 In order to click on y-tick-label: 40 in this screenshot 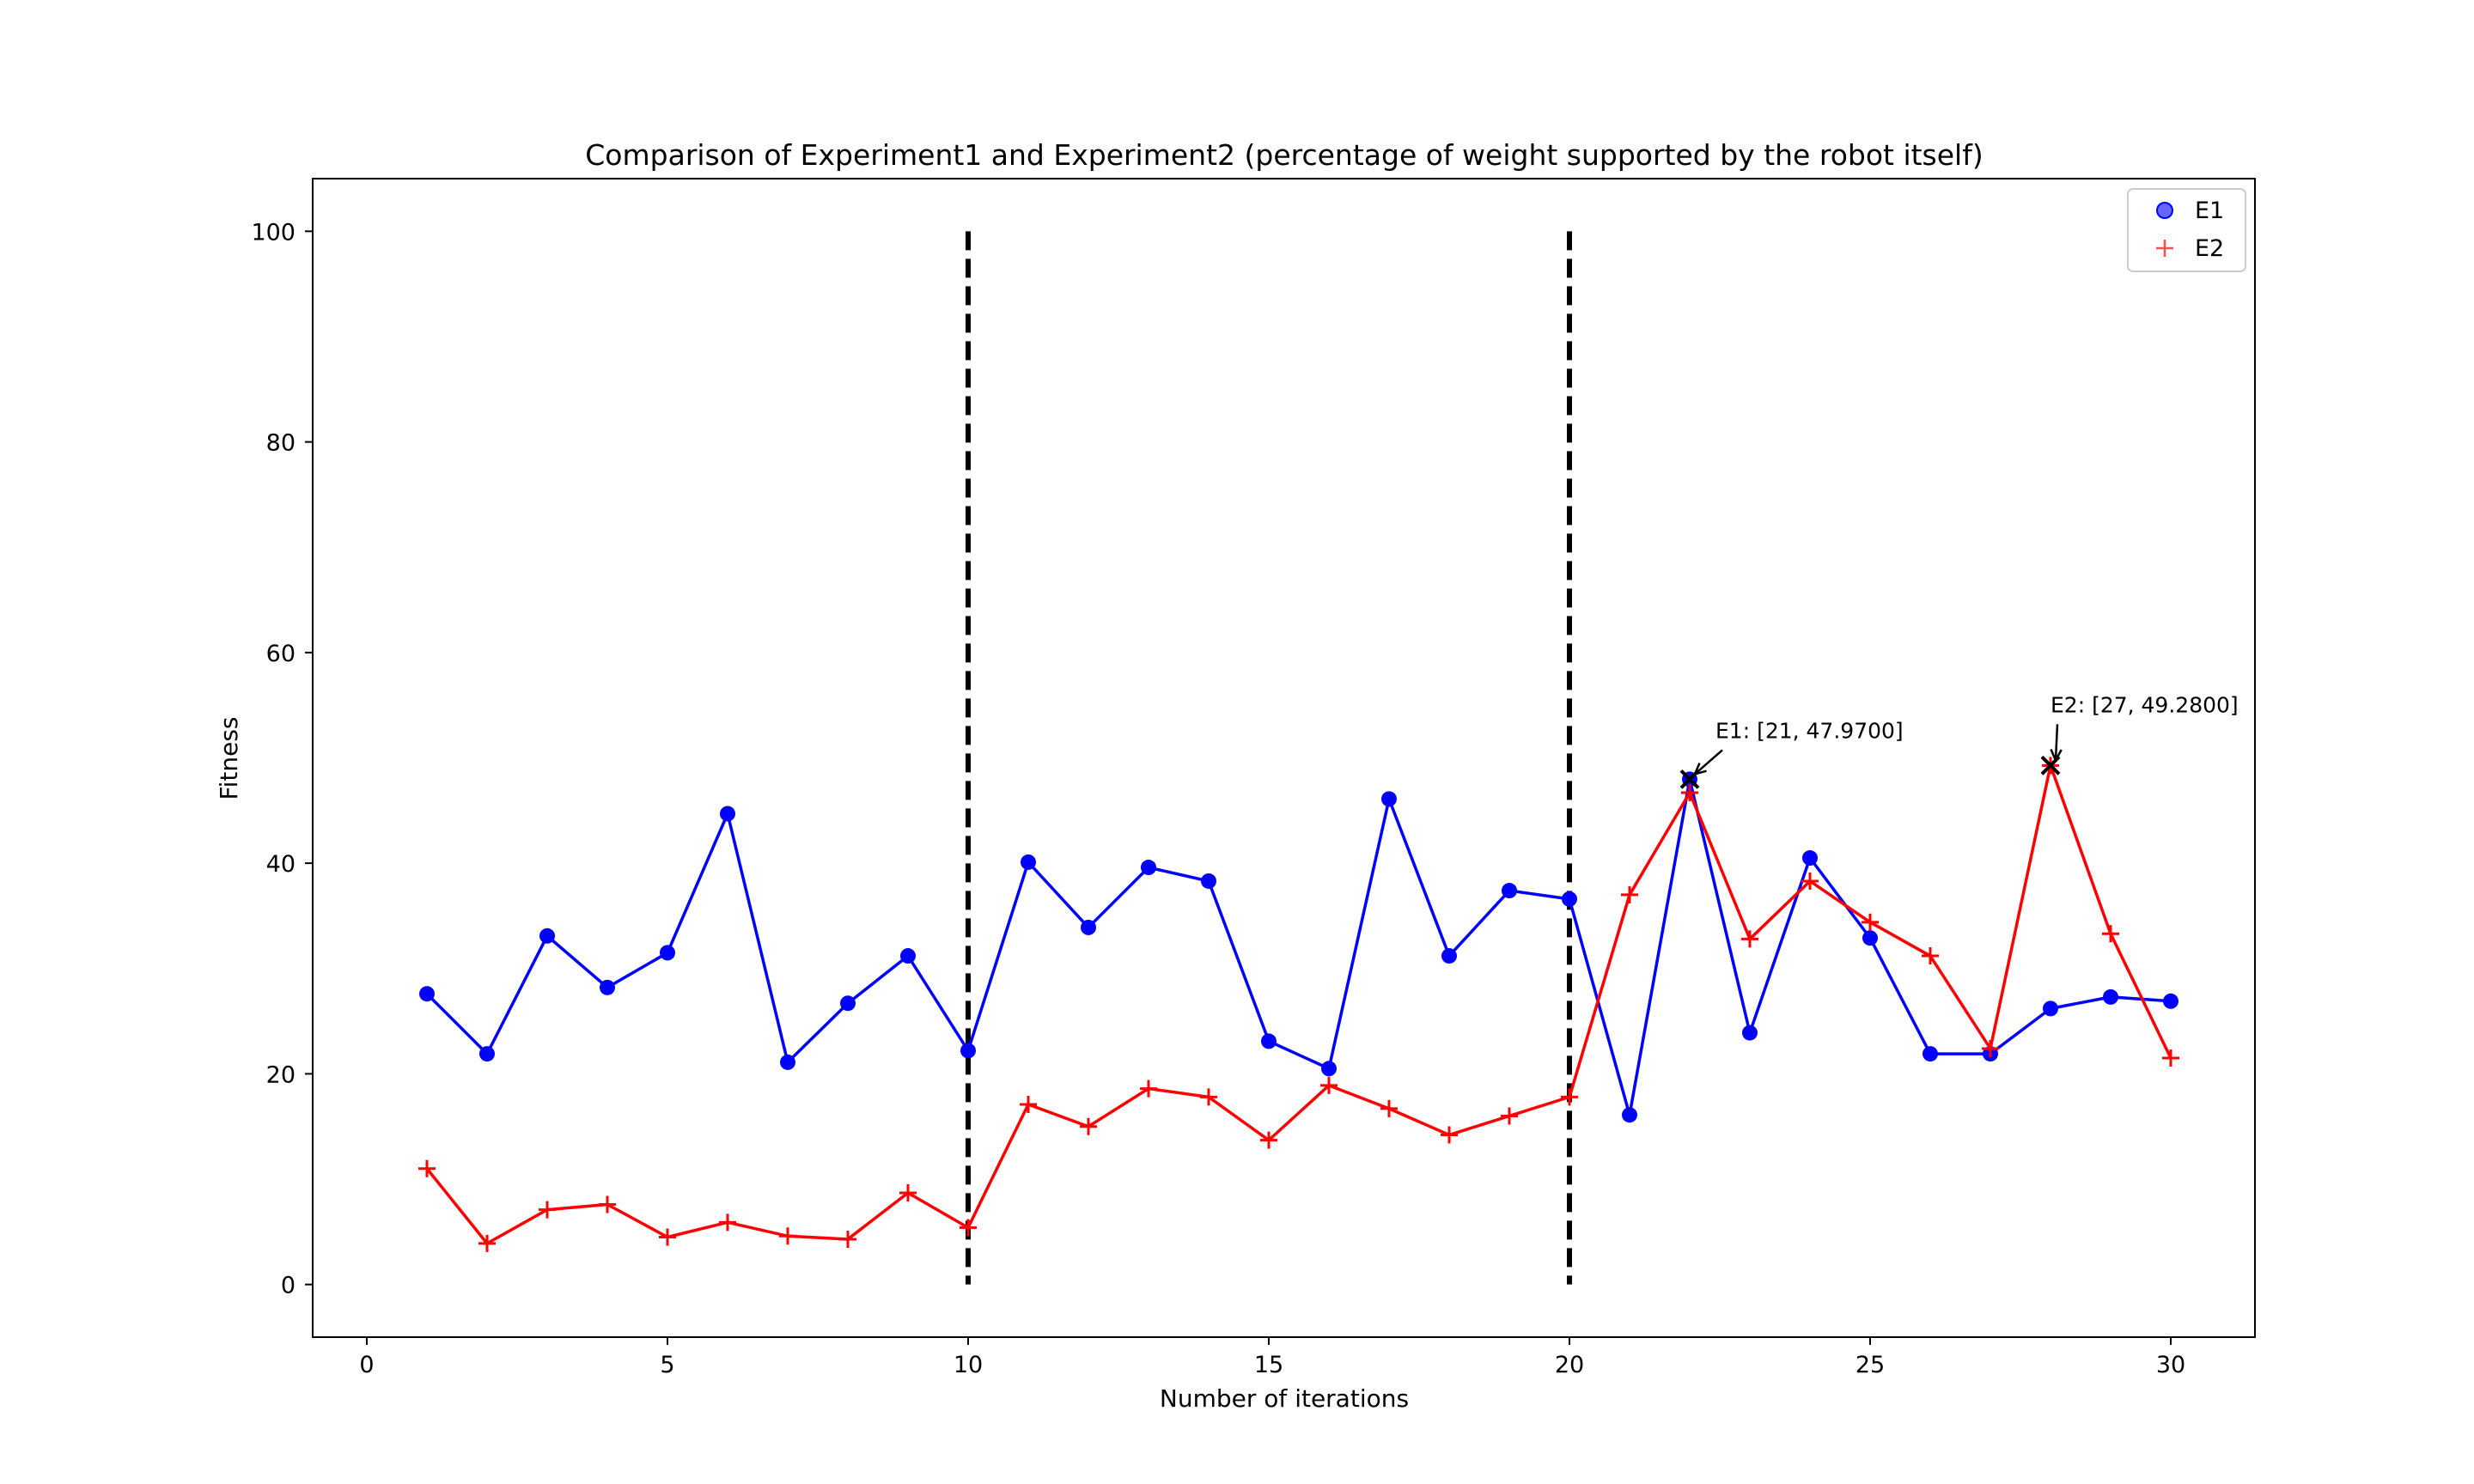, I will do `click(281, 865)`.